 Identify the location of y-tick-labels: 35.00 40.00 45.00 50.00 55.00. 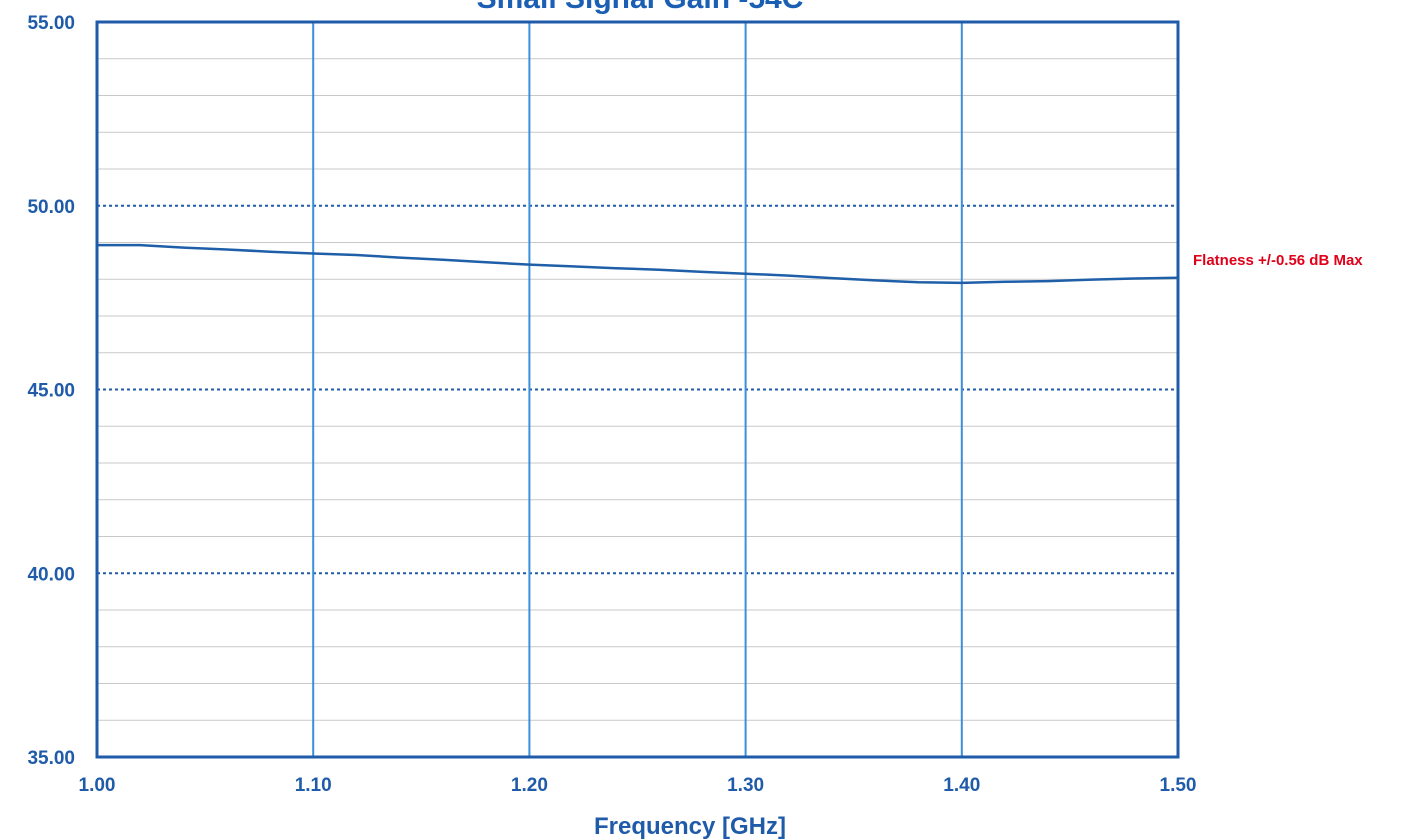
(51, 391).